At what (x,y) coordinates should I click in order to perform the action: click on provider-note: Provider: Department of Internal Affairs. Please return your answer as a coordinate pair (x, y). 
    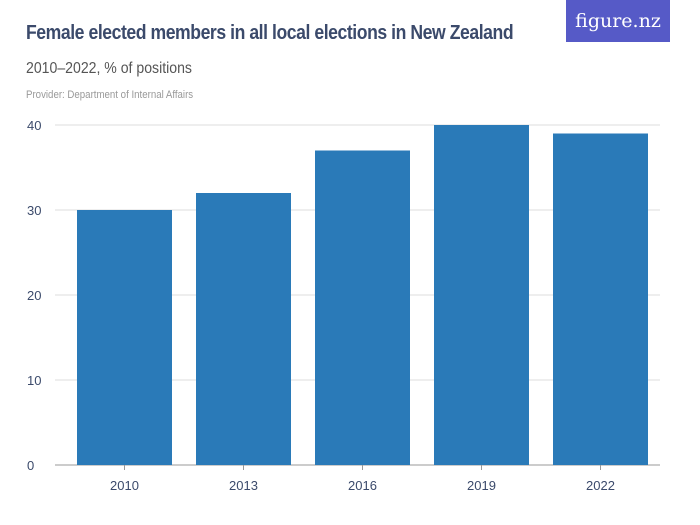
    Looking at the image, I should click on (110, 95).